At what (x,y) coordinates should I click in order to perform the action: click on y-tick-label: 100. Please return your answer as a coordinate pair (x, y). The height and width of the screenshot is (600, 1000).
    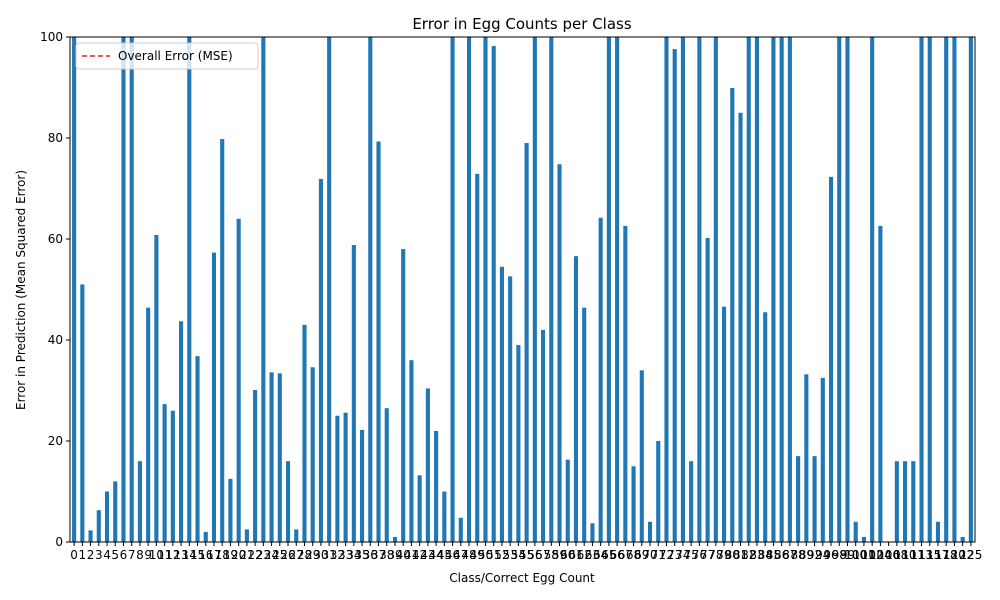
    Looking at the image, I should click on (51, 37).